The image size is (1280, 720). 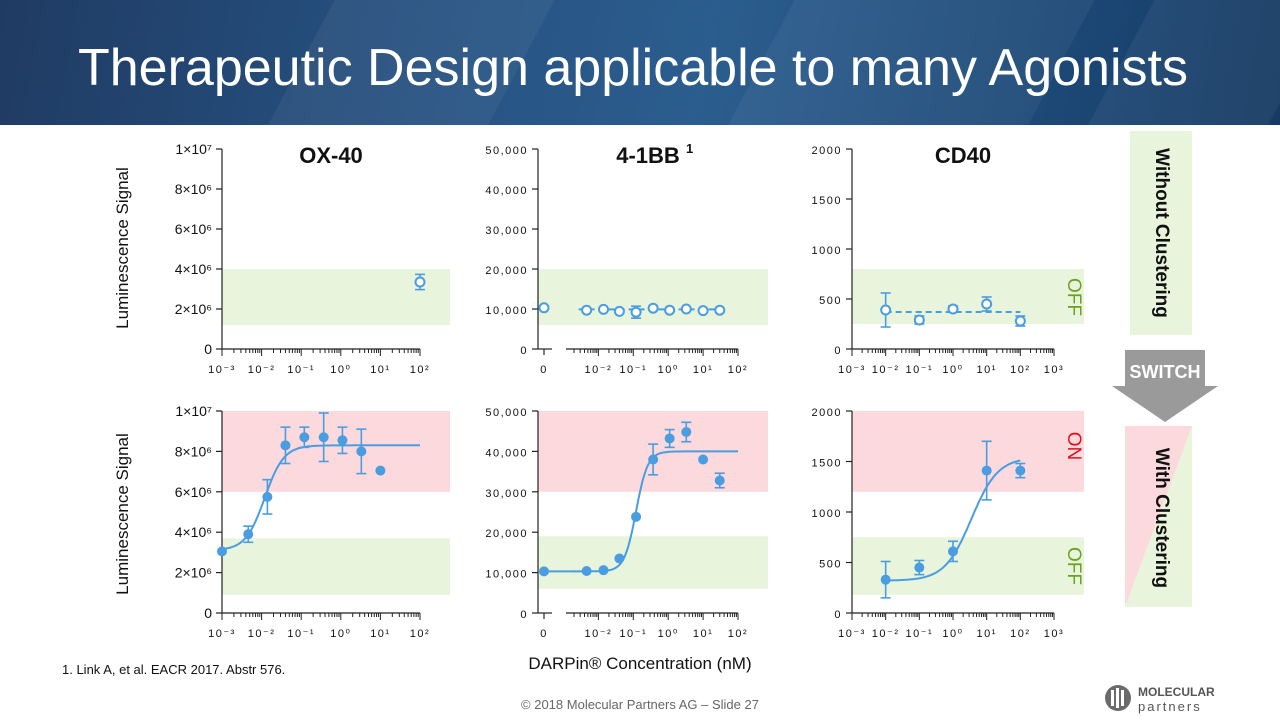 What do you see at coordinates (1160, 699) in the screenshot?
I see `company-logo: MOLECULAR partners` at bounding box center [1160, 699].